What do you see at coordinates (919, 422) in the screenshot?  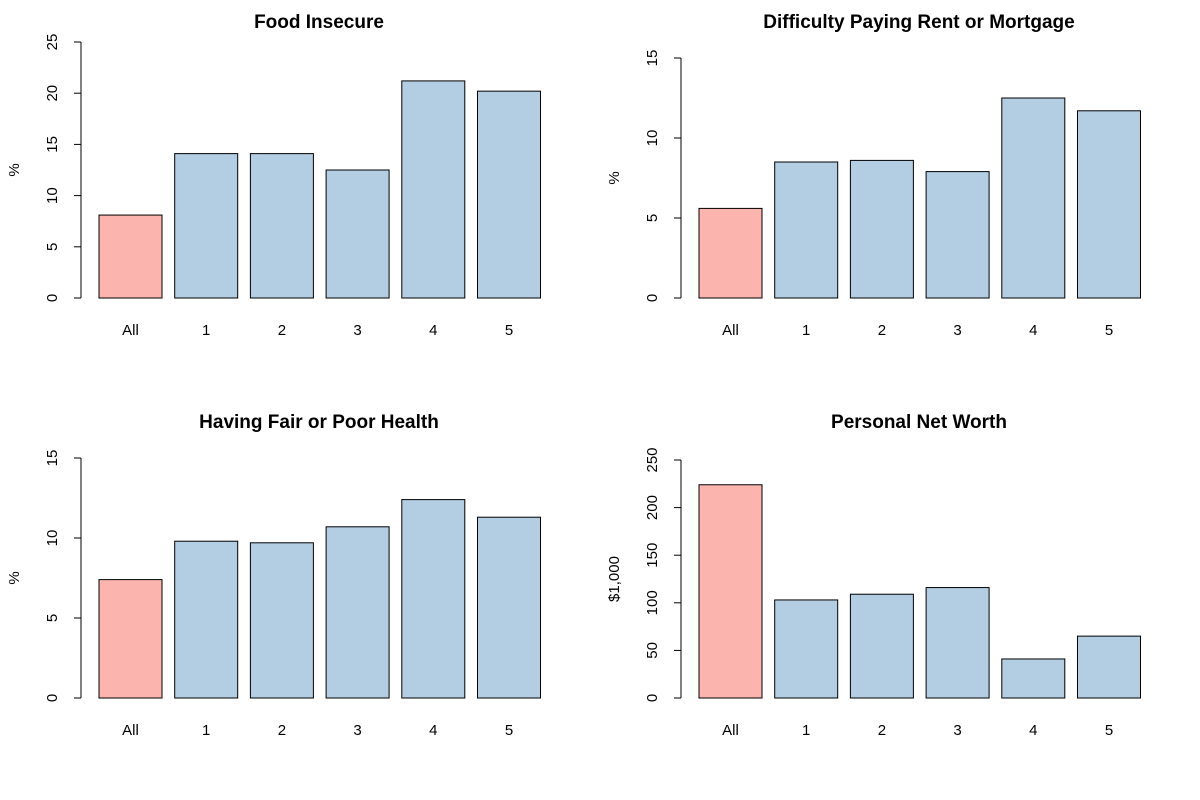 I see `chart-title: Personal Net Worth` at bounding box center [919, 422].